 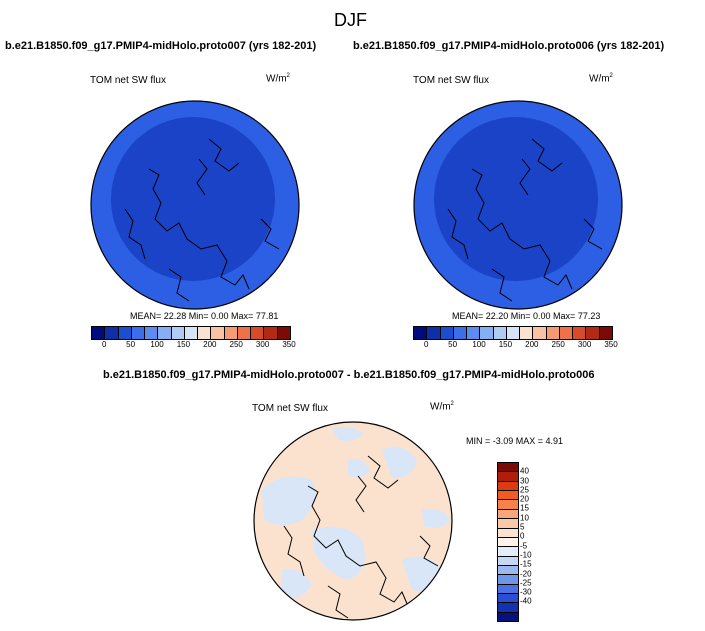 I want to click on colorbar-tick-label: 15, so click(x=524, y=508).